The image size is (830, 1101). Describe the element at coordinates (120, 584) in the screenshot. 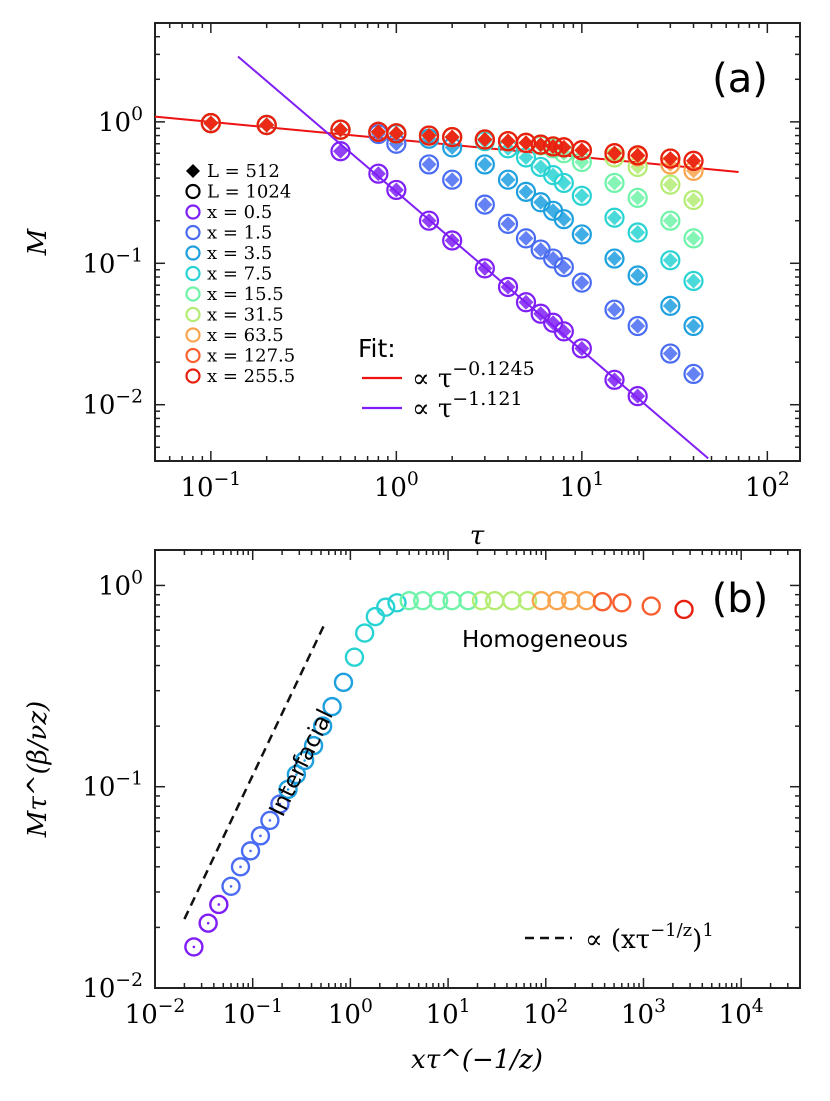

I see `y-tick-label: 100` at that location.